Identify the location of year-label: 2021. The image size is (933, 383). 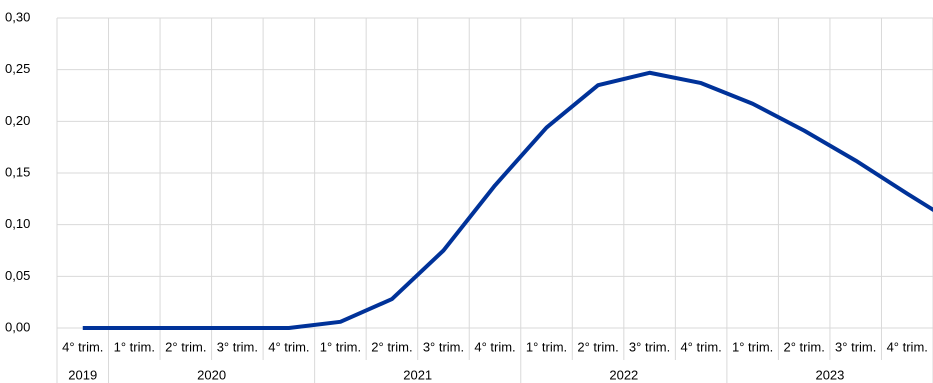
(417, 374).